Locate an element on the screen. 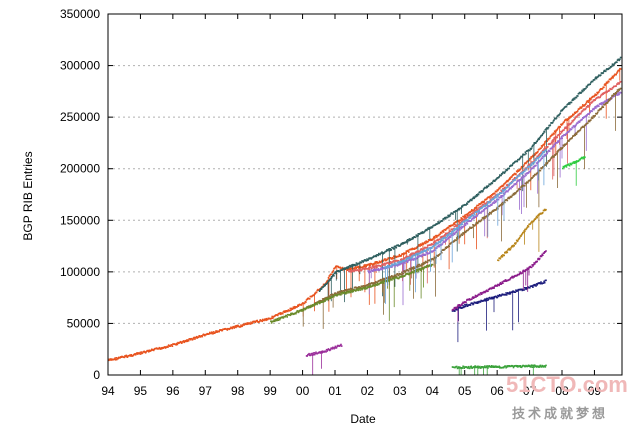 This screenshot has height=431, width=640. y-tick-label: 50000 is located at coordinates (84, 323).